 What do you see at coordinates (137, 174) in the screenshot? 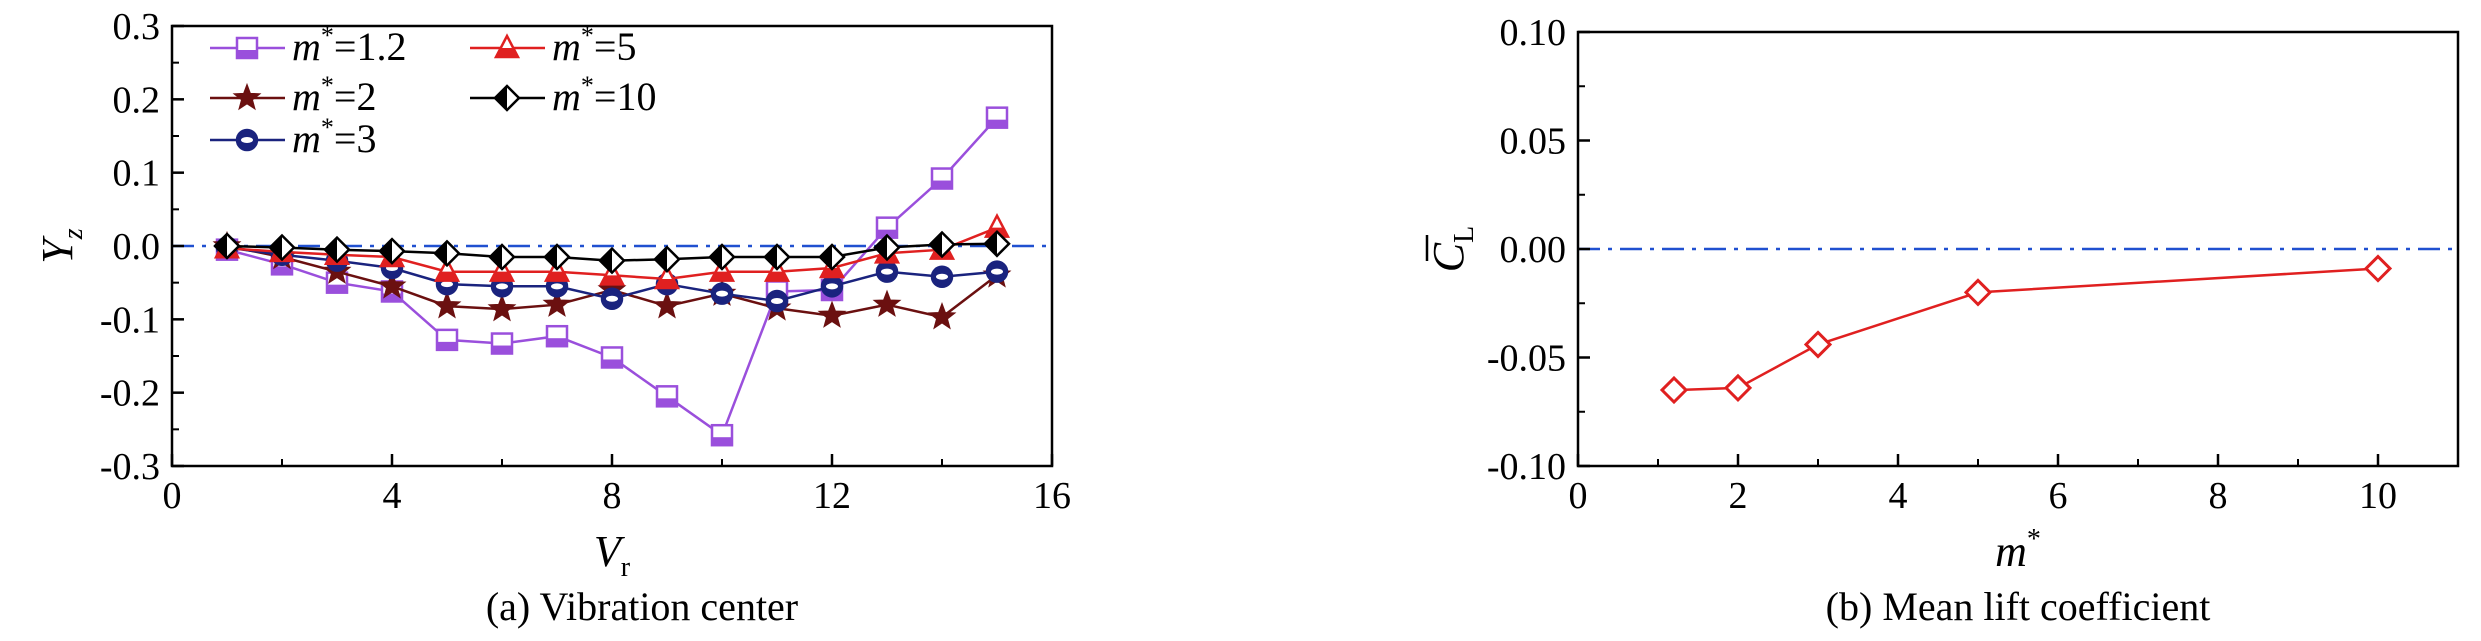
I see `y-tick-label: 0.1` at bounding box center [137, 174].